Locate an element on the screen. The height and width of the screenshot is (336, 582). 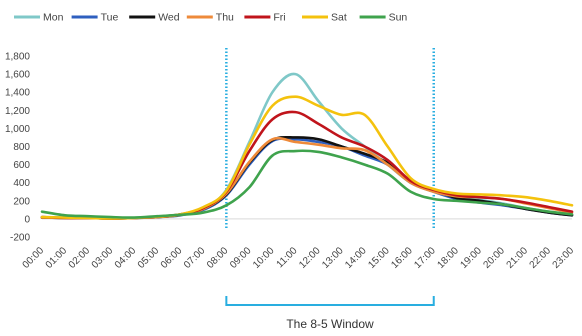
x-tick-label: 06:00 is located at coordinates (172, 258).